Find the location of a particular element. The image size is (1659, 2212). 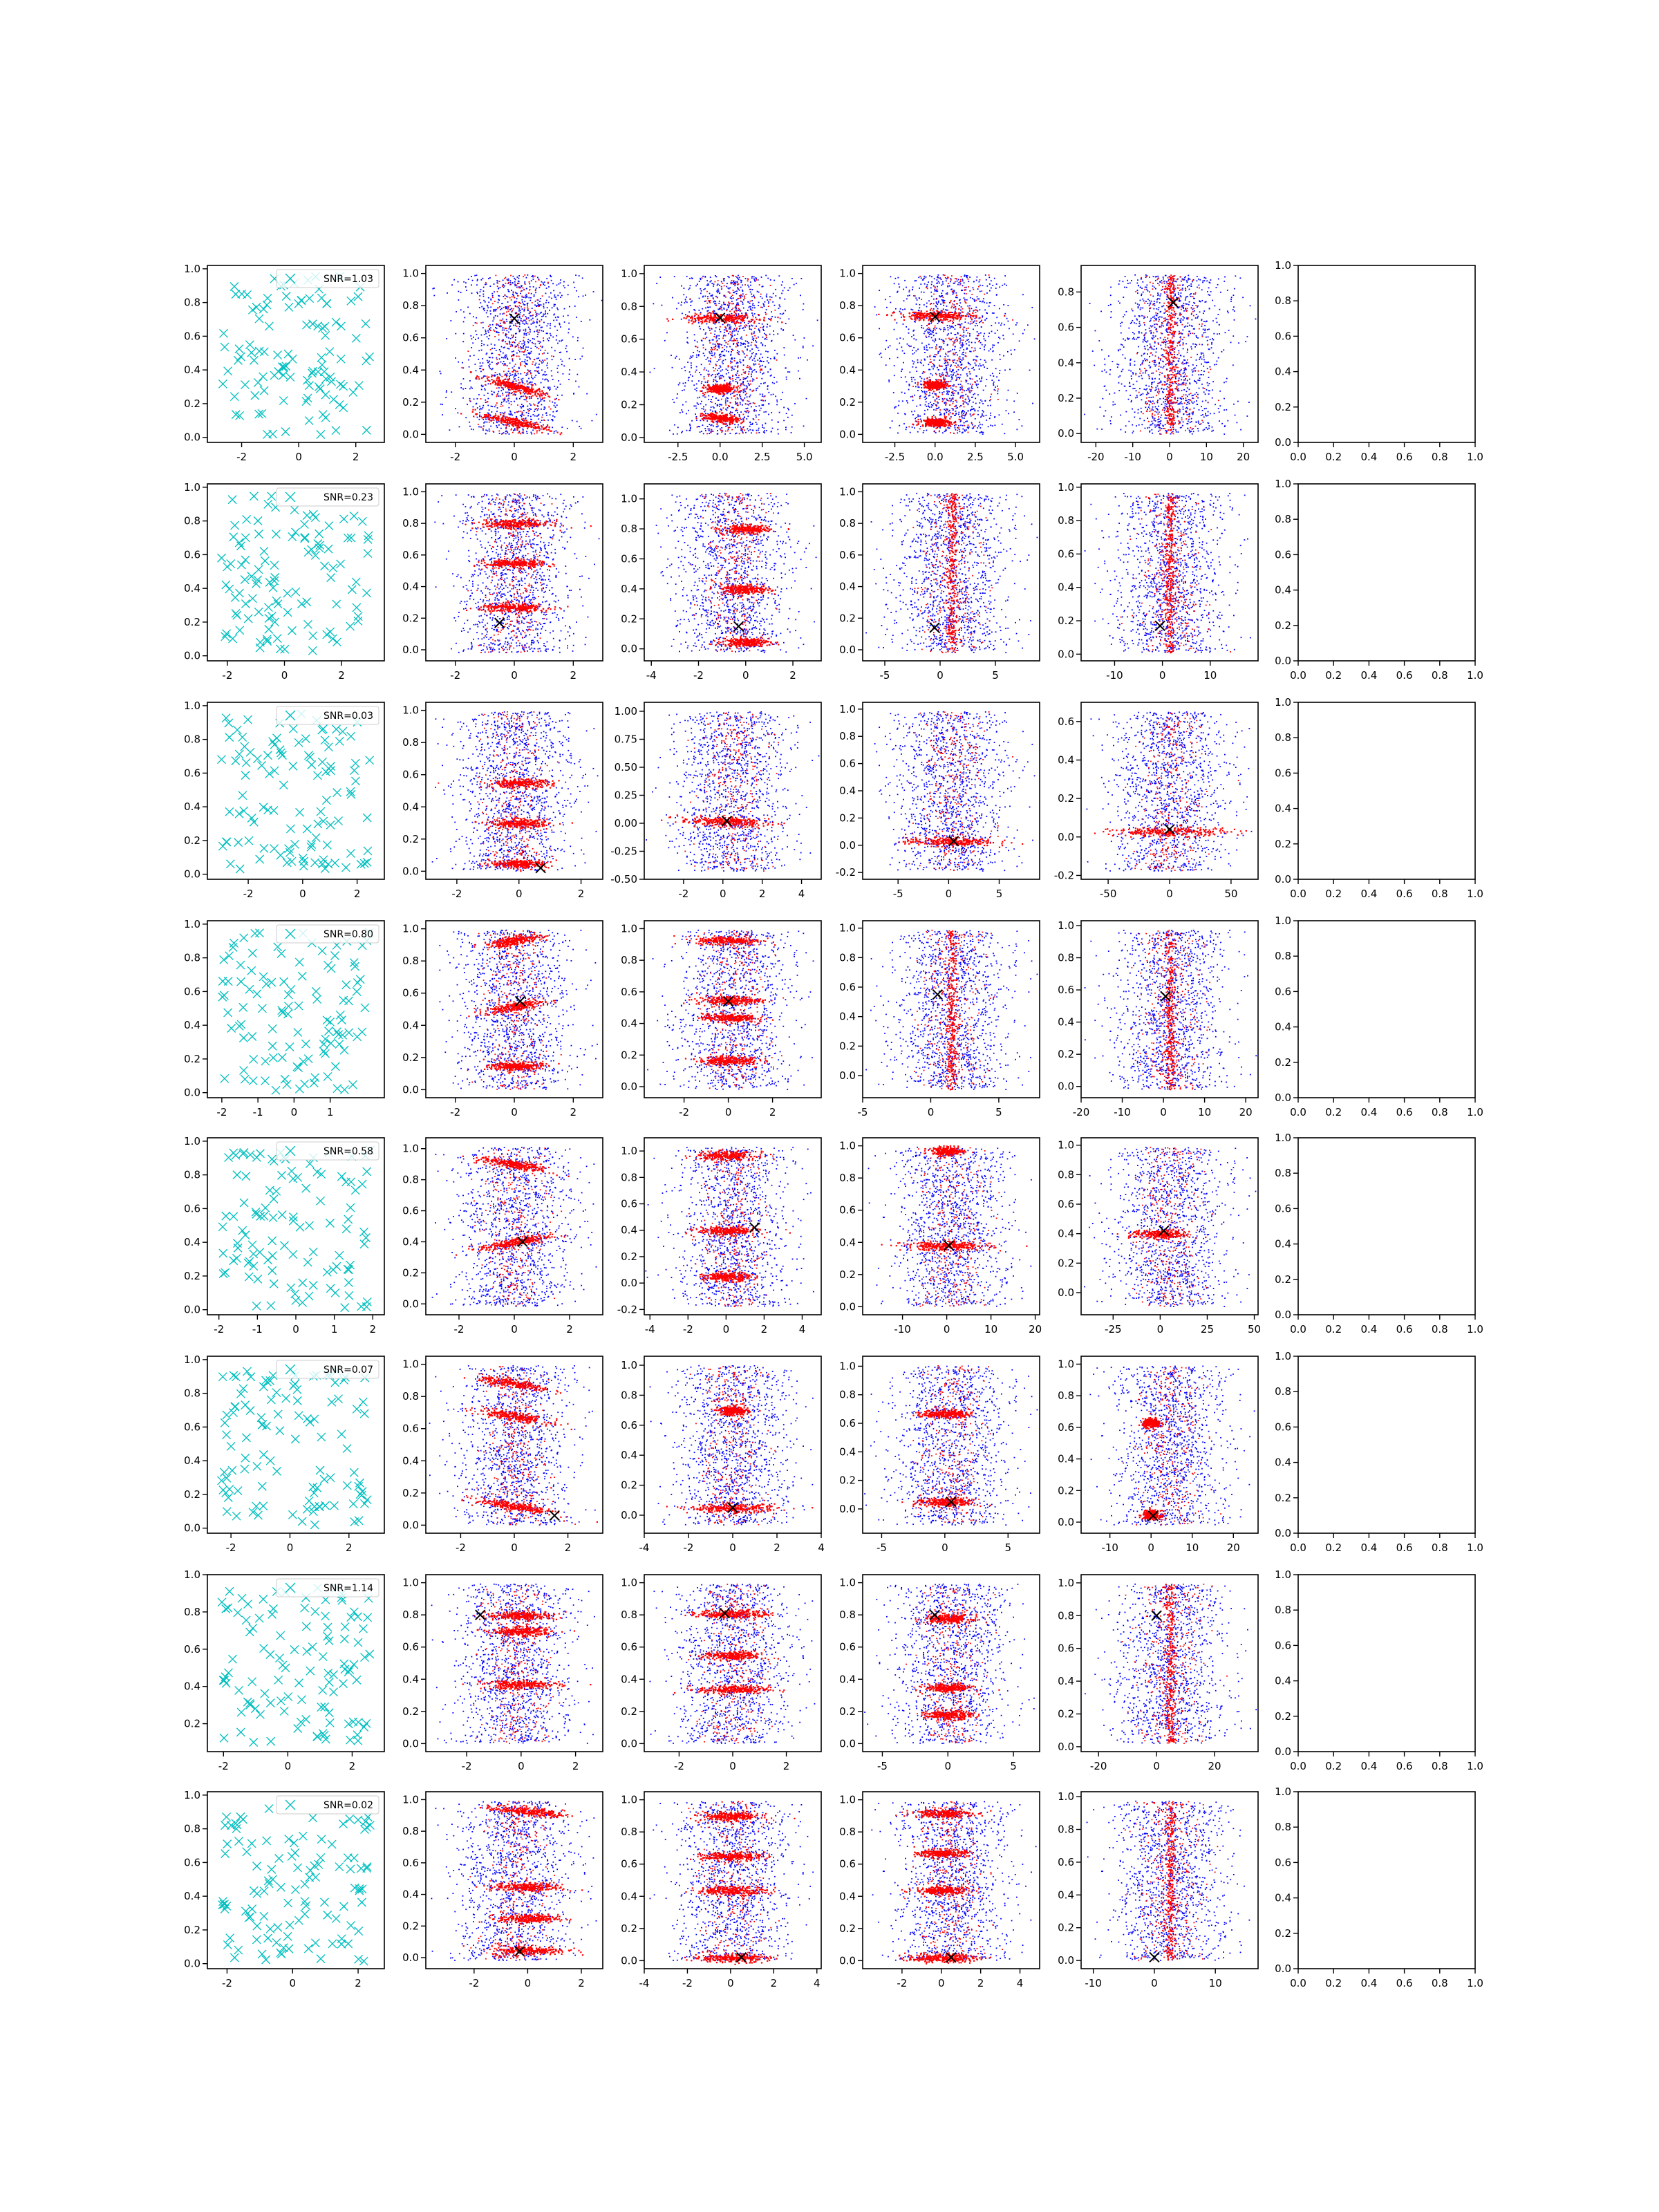

x-tick-label: 5.0 is located at coordinates (805, 457).